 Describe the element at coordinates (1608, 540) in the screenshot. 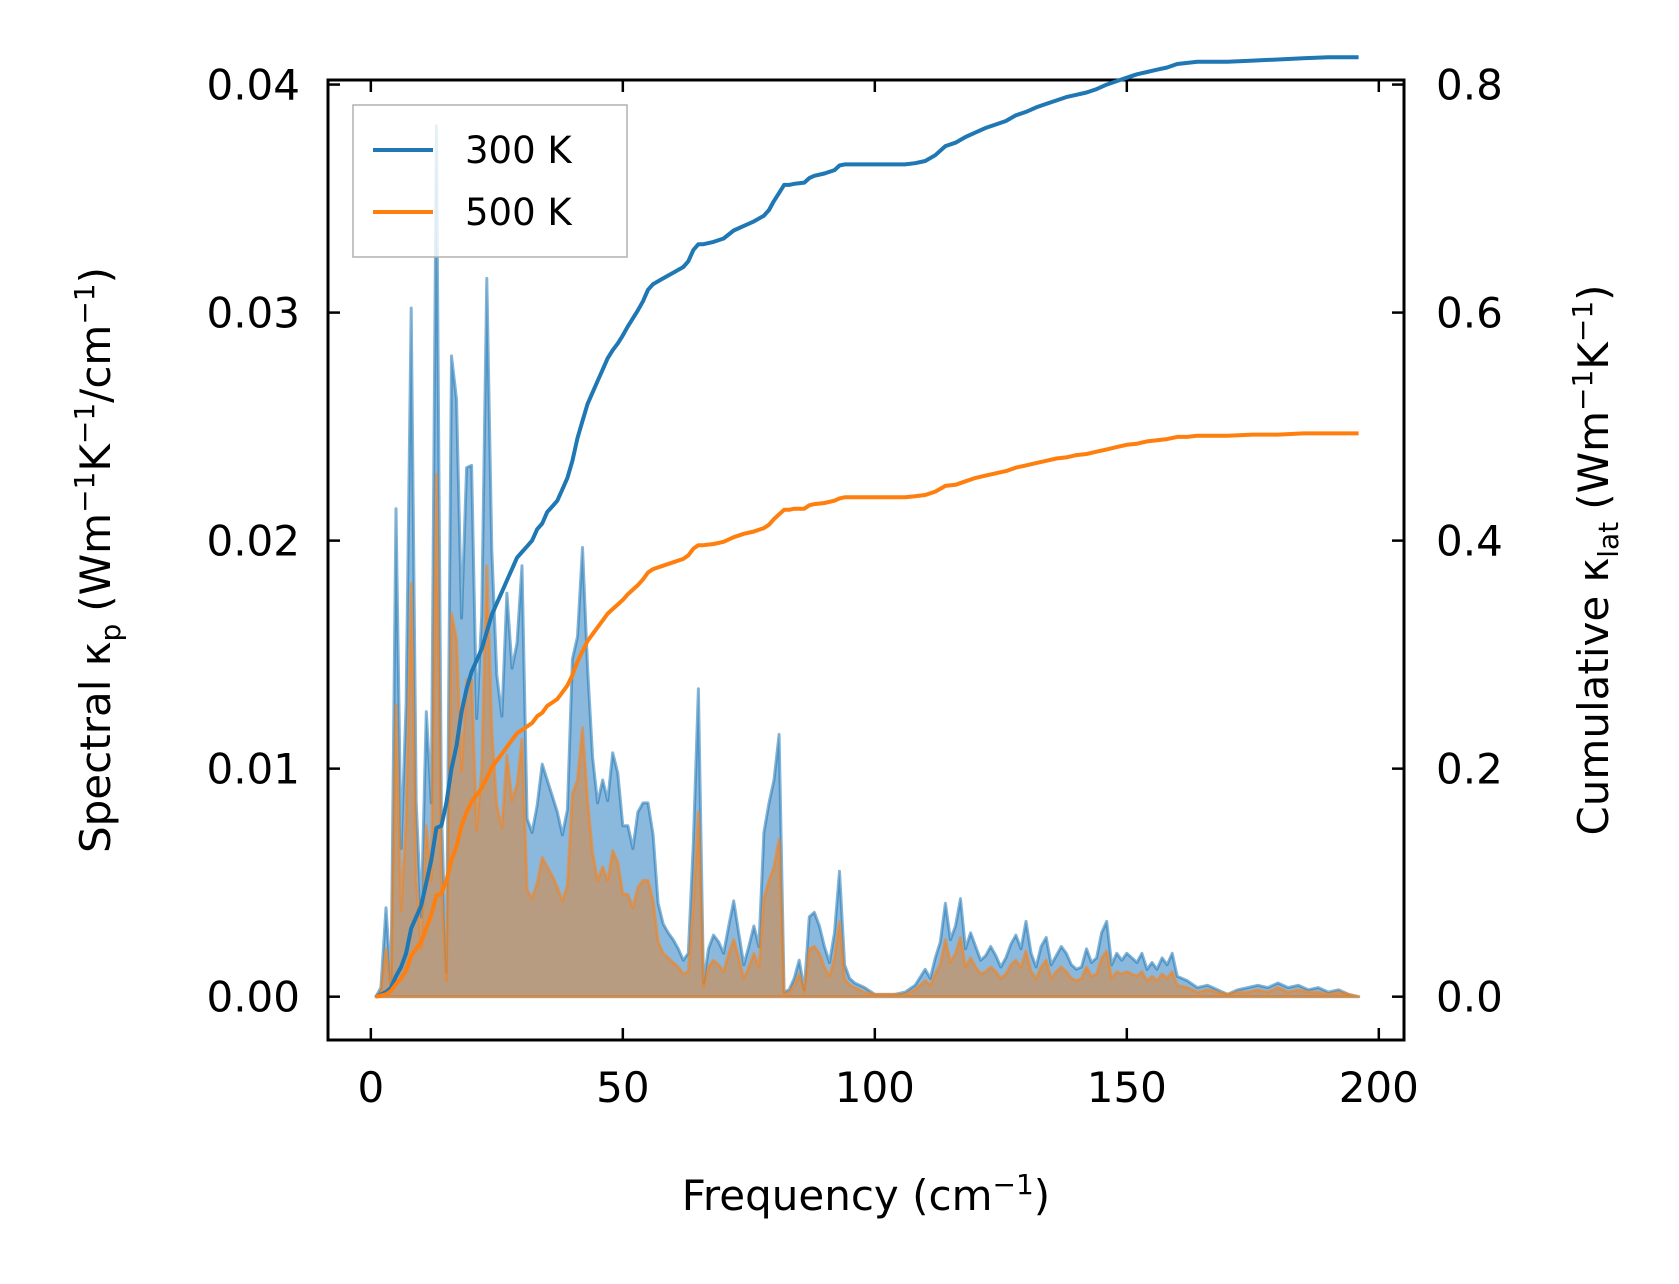

I see `y-right-title-sub: lat` at that location.